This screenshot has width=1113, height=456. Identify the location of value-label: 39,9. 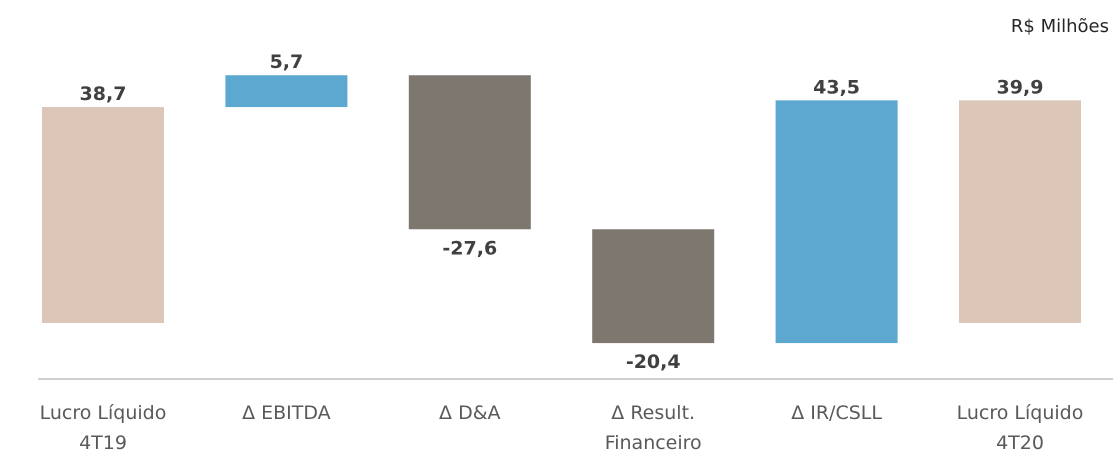
(1020, 87).